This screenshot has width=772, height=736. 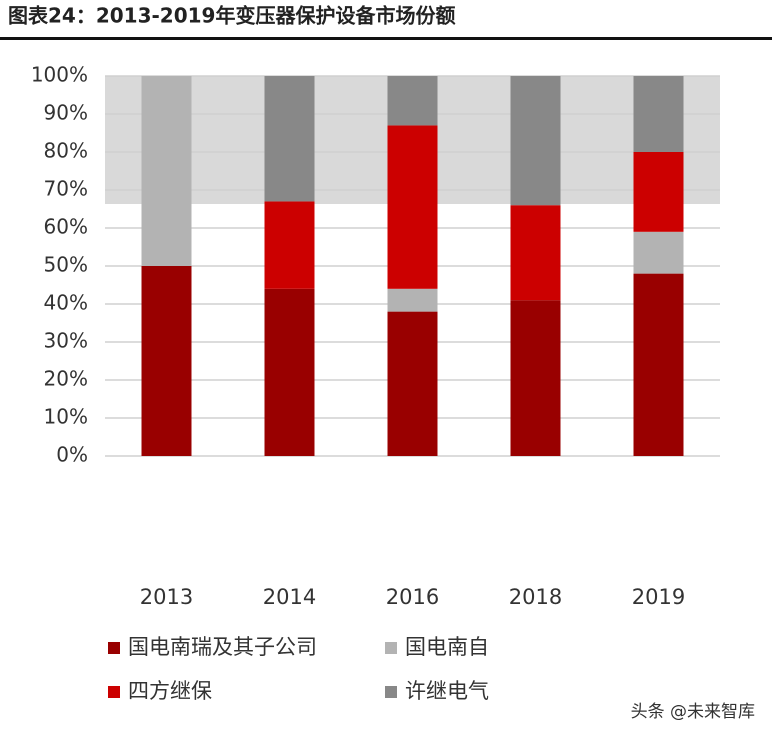 What do you see at coordinates (447, 647) in the screenshot?
I see `legend-label: 国电南自` at bounding box center [447, 647].